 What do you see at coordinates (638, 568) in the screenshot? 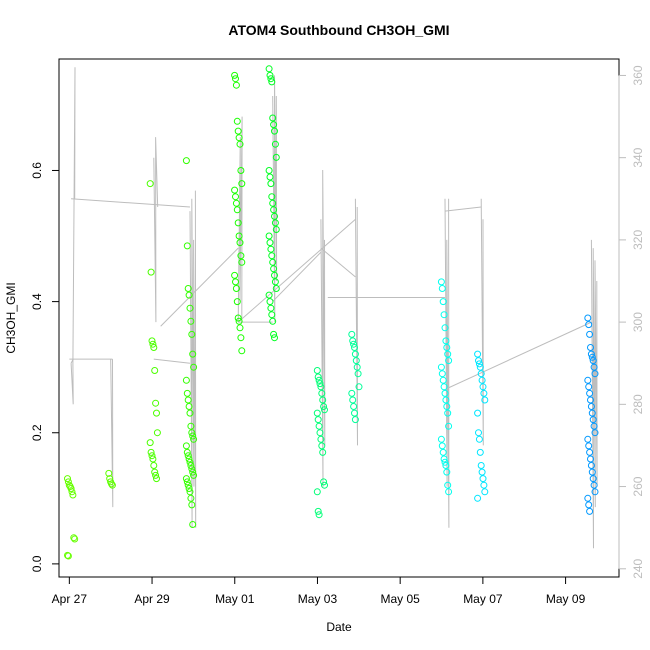
I see `y2-tick-label-0: 240` at bounding box center [638, 568].